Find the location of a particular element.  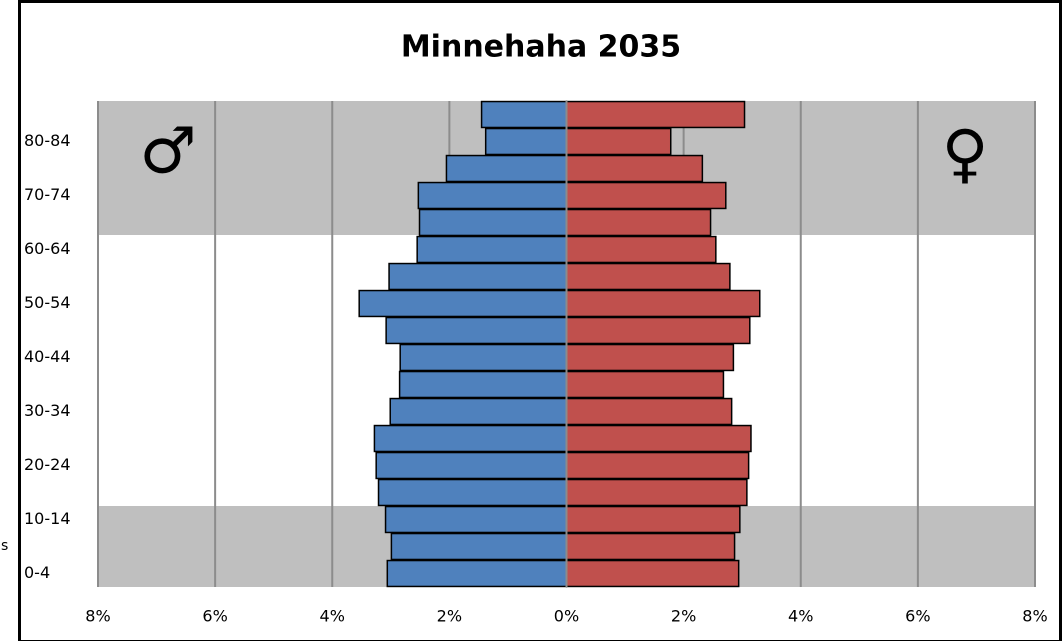

y-tick-label: 40-44 is located at coordinates (47, 356).